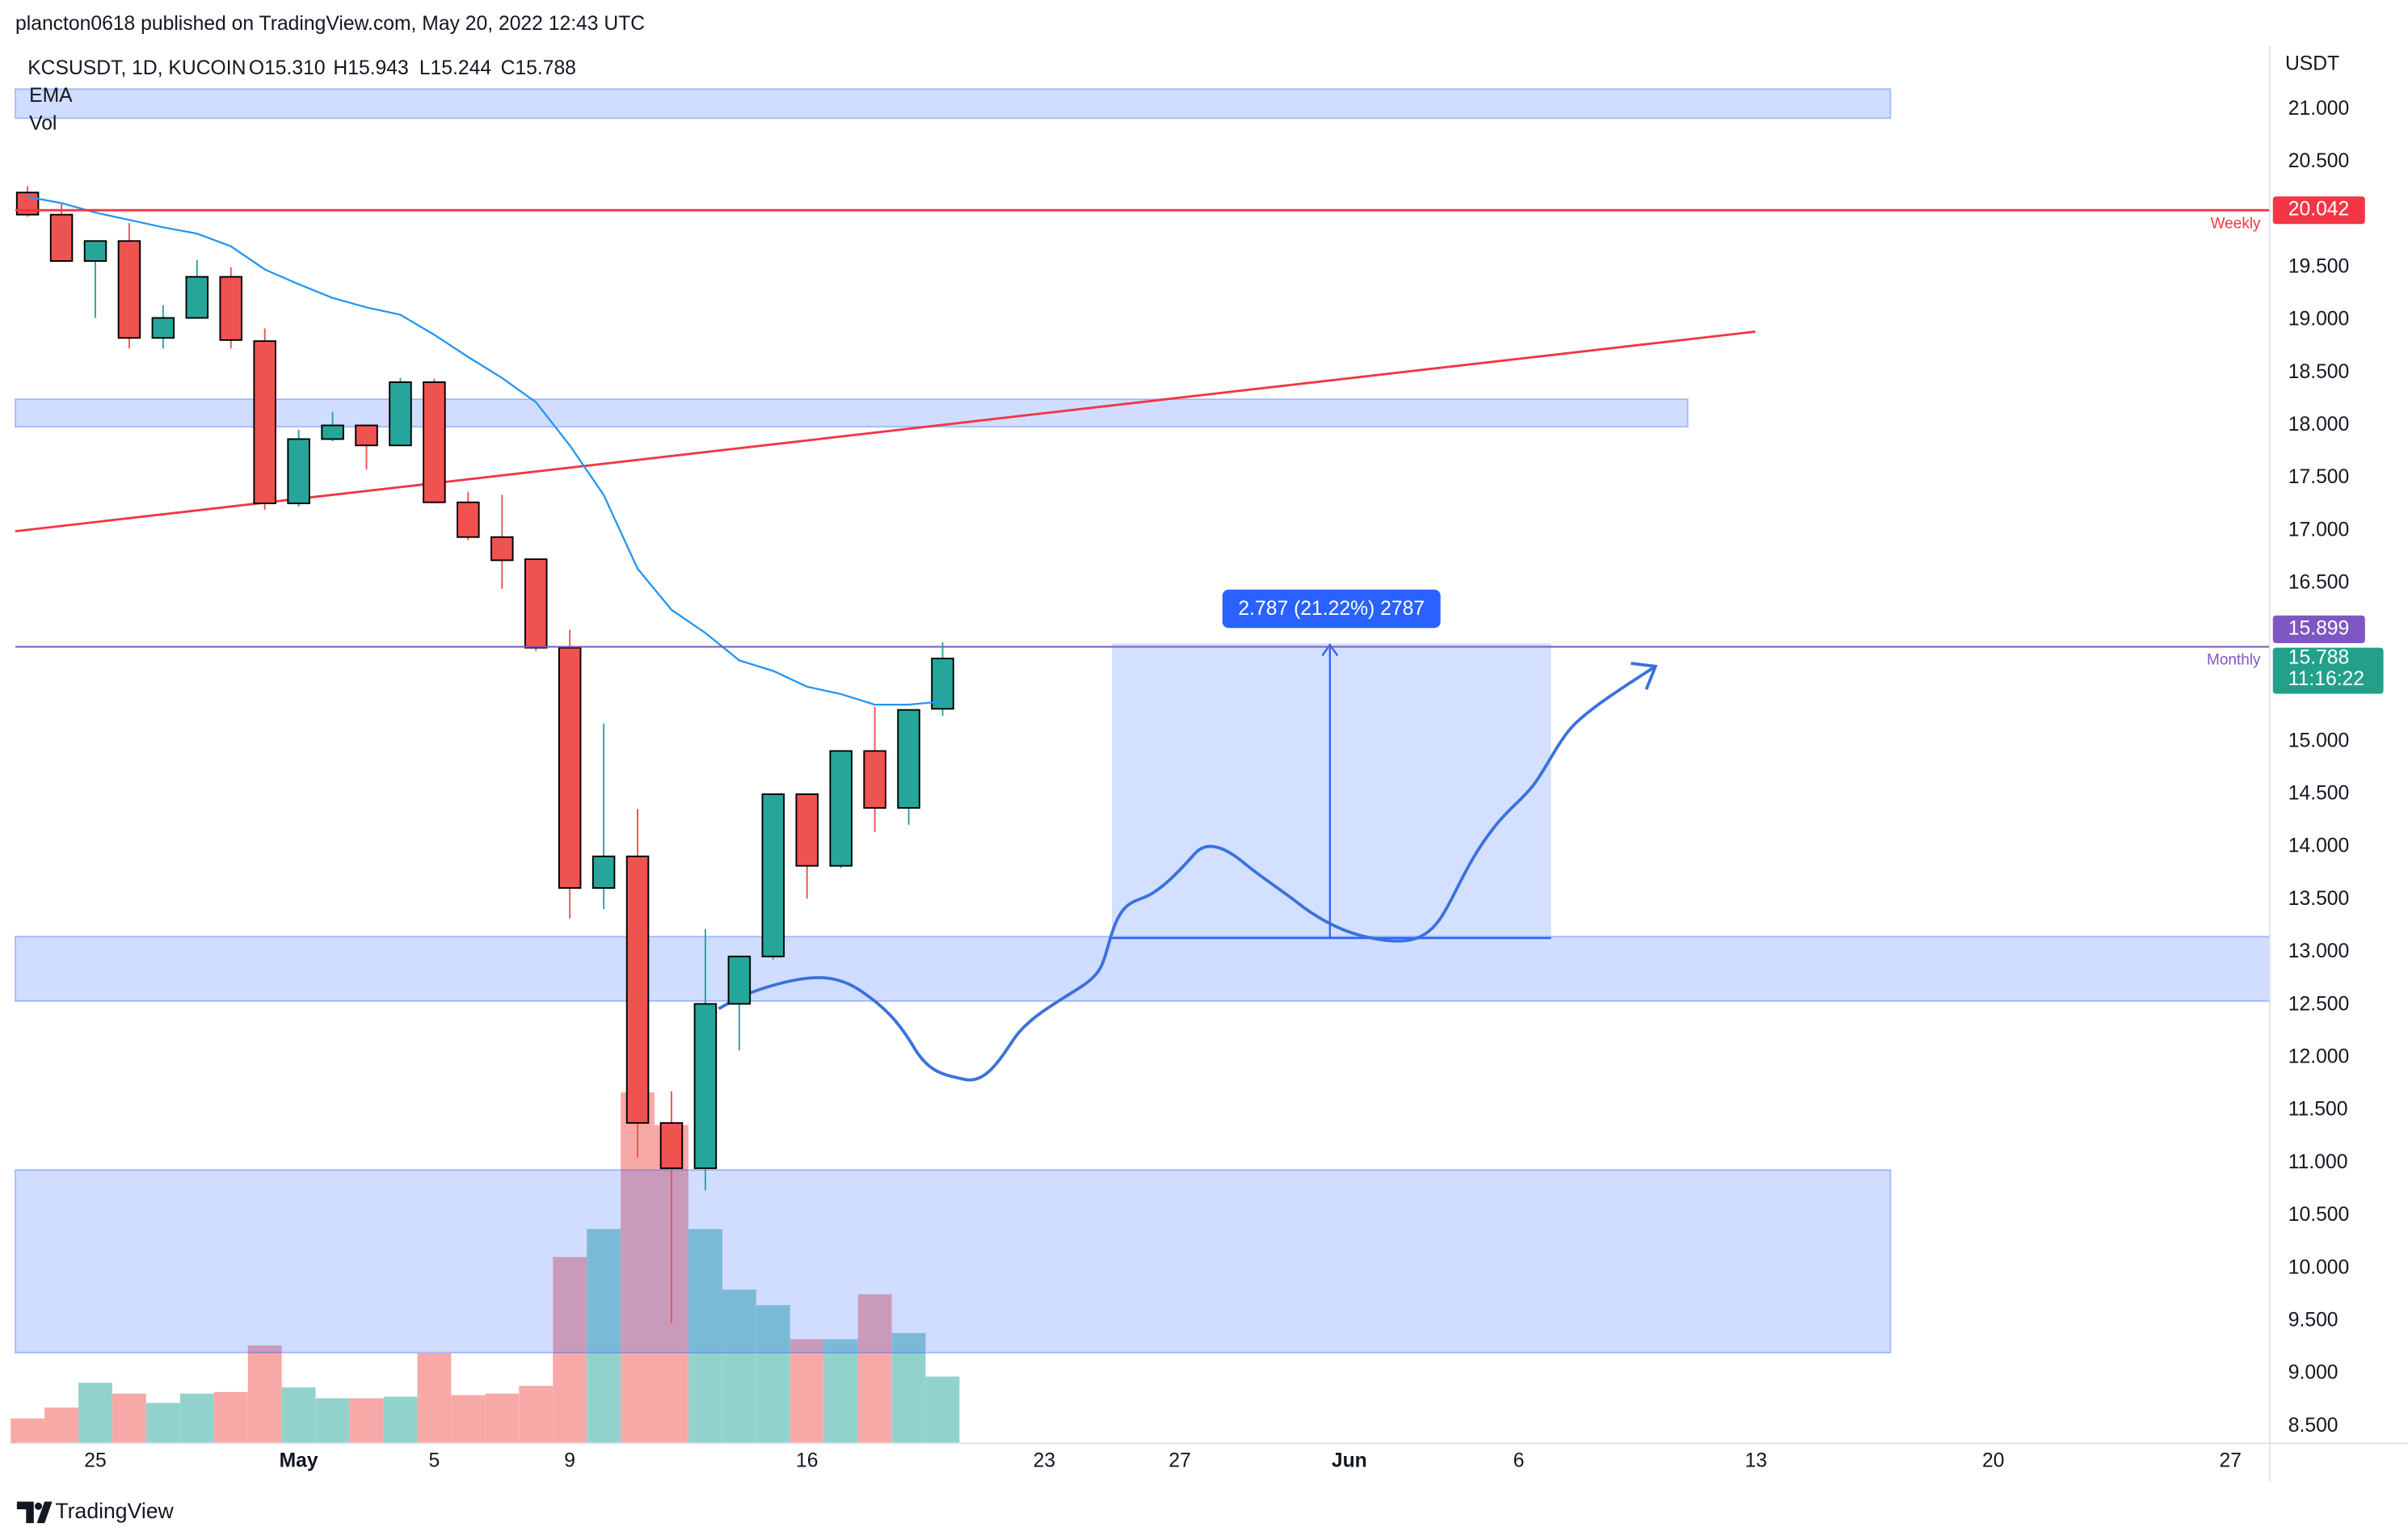 Image resolution: width=2408 pixels, height=1540 pixels. I want to click on measure-label-box, so click(1331, 609).